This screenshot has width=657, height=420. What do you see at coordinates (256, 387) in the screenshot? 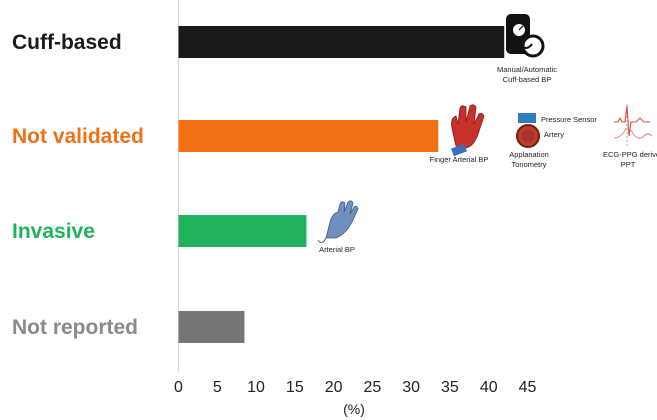
I see `x-tick-label: 10` at bounding box center [256, 387].